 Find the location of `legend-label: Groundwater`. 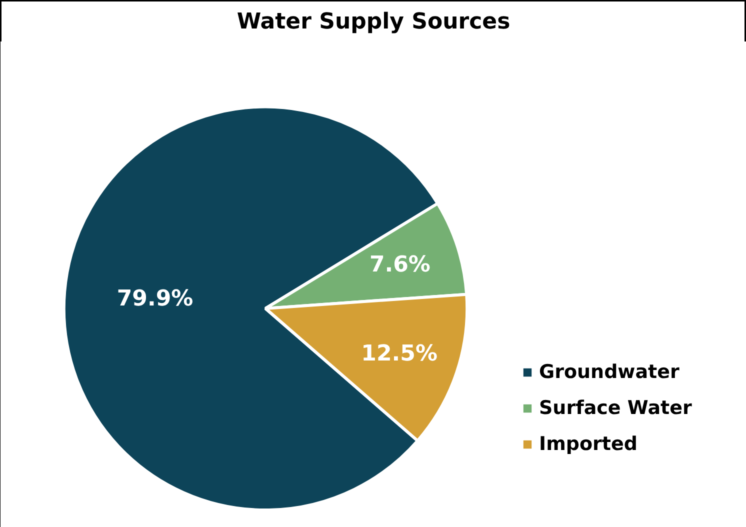

legend-label: Groundwater is located at coordinates (609, 372).